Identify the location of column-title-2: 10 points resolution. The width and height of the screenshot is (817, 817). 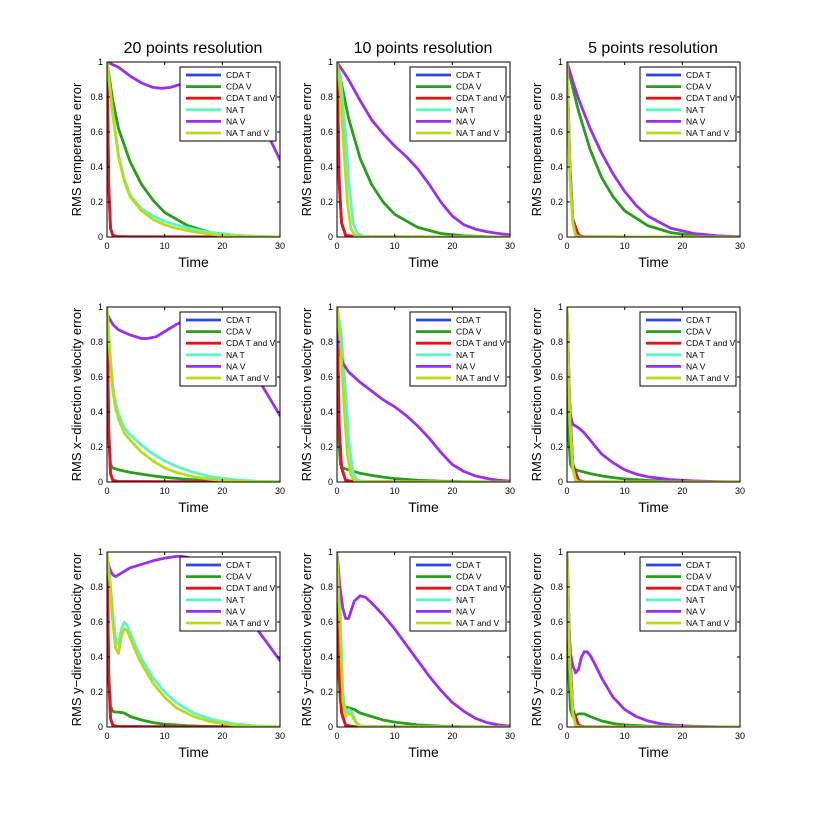
(423, 48).